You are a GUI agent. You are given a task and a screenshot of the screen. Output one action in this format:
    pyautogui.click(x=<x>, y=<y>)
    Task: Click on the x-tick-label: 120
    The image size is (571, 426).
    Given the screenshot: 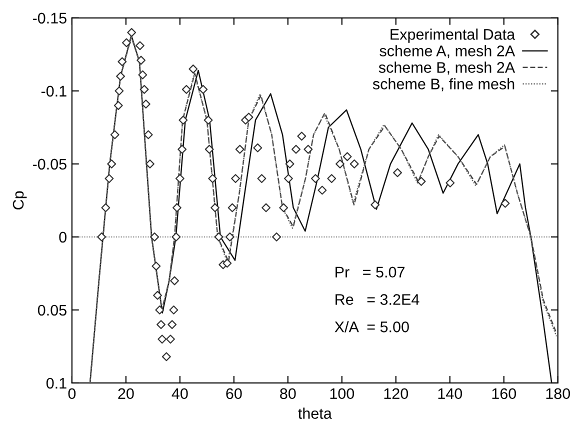 What is the action you would take?
    pyautogui.click(x=396, y=394)
    